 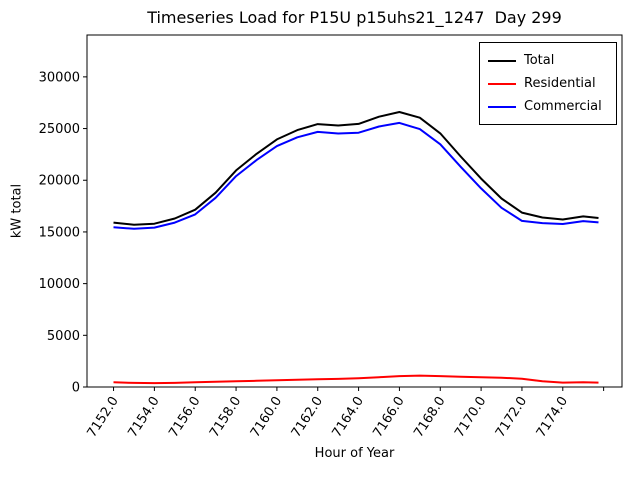 I want to click on x-axis-label: Hour of Year, so click(x=354, y=453).